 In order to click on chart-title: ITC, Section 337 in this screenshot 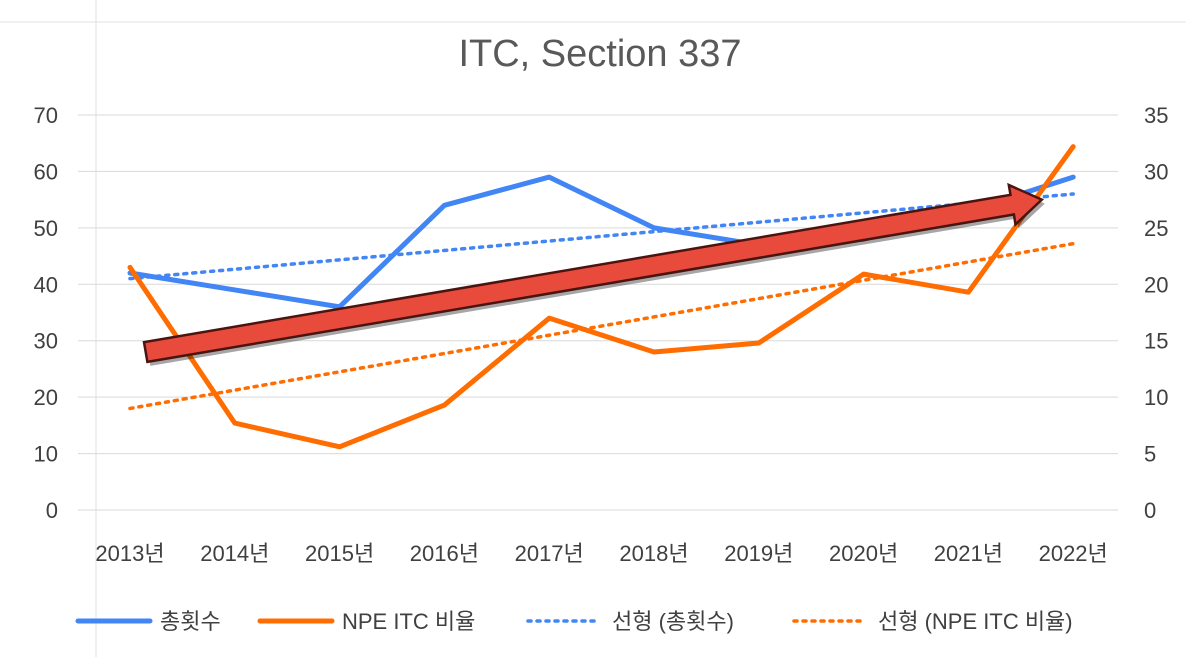, I will do `click(599, 54)`.